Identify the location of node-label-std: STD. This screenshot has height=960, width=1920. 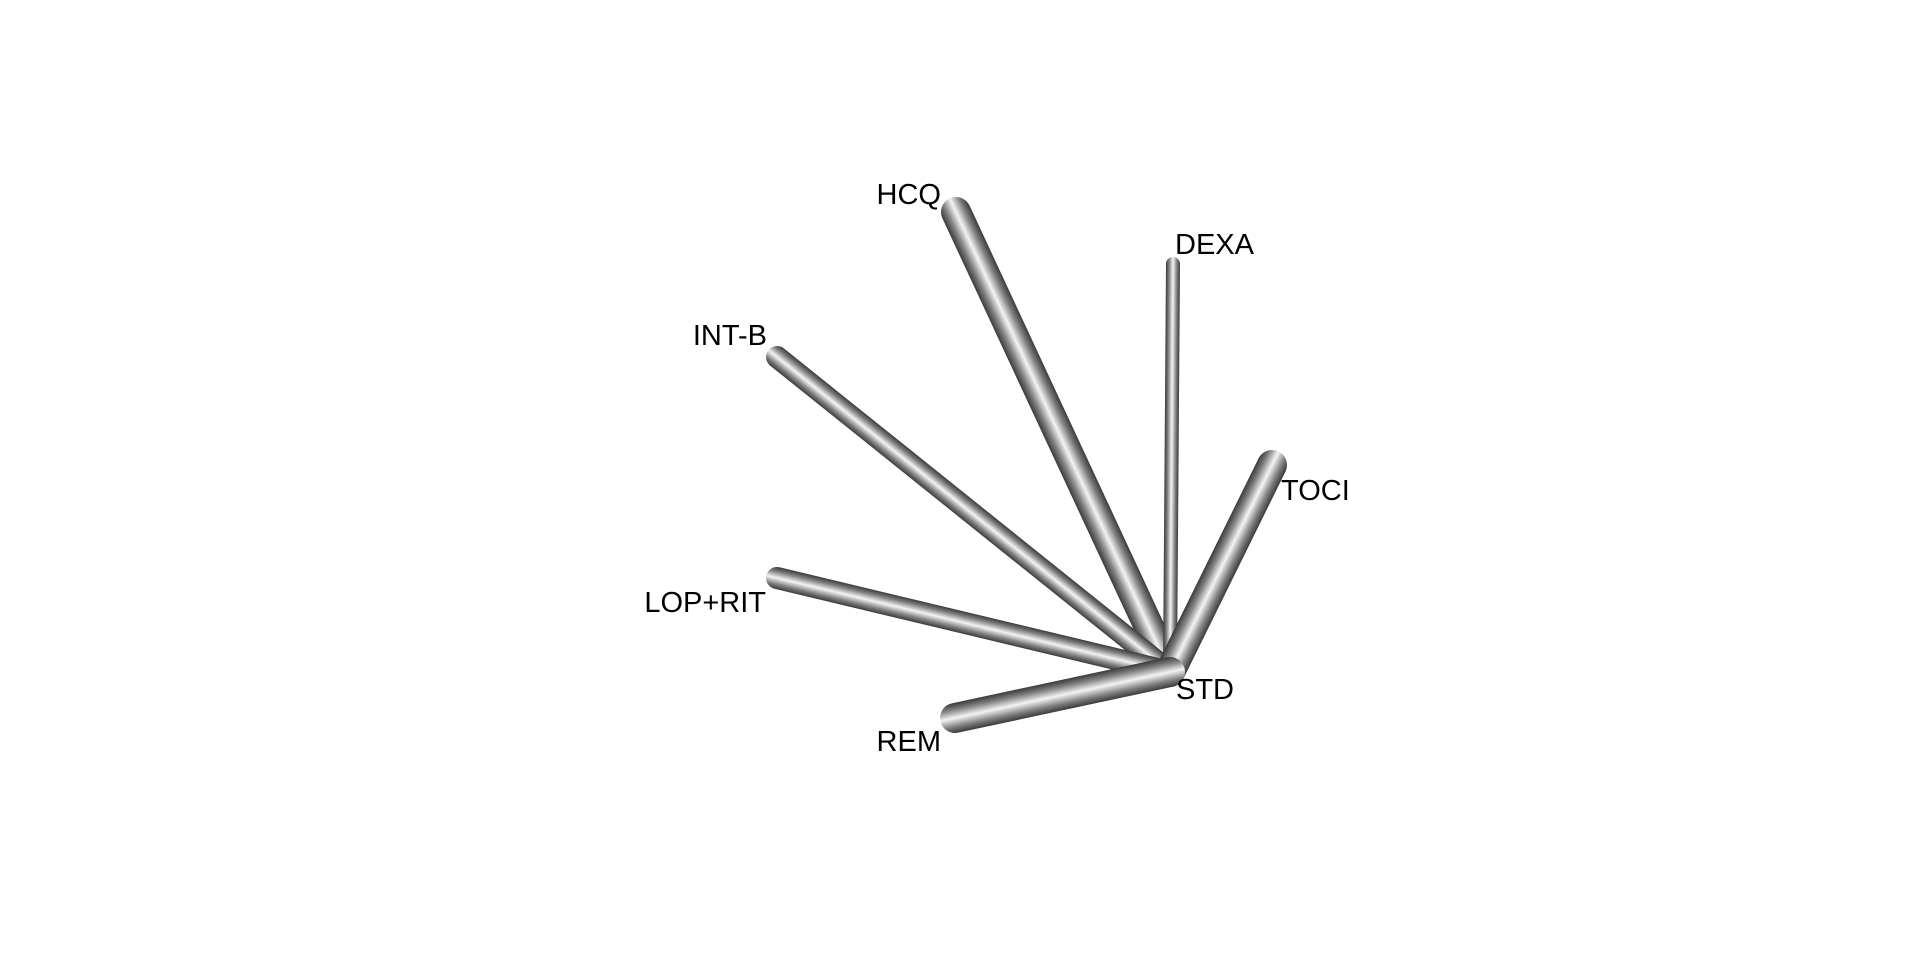
(1205, 690).